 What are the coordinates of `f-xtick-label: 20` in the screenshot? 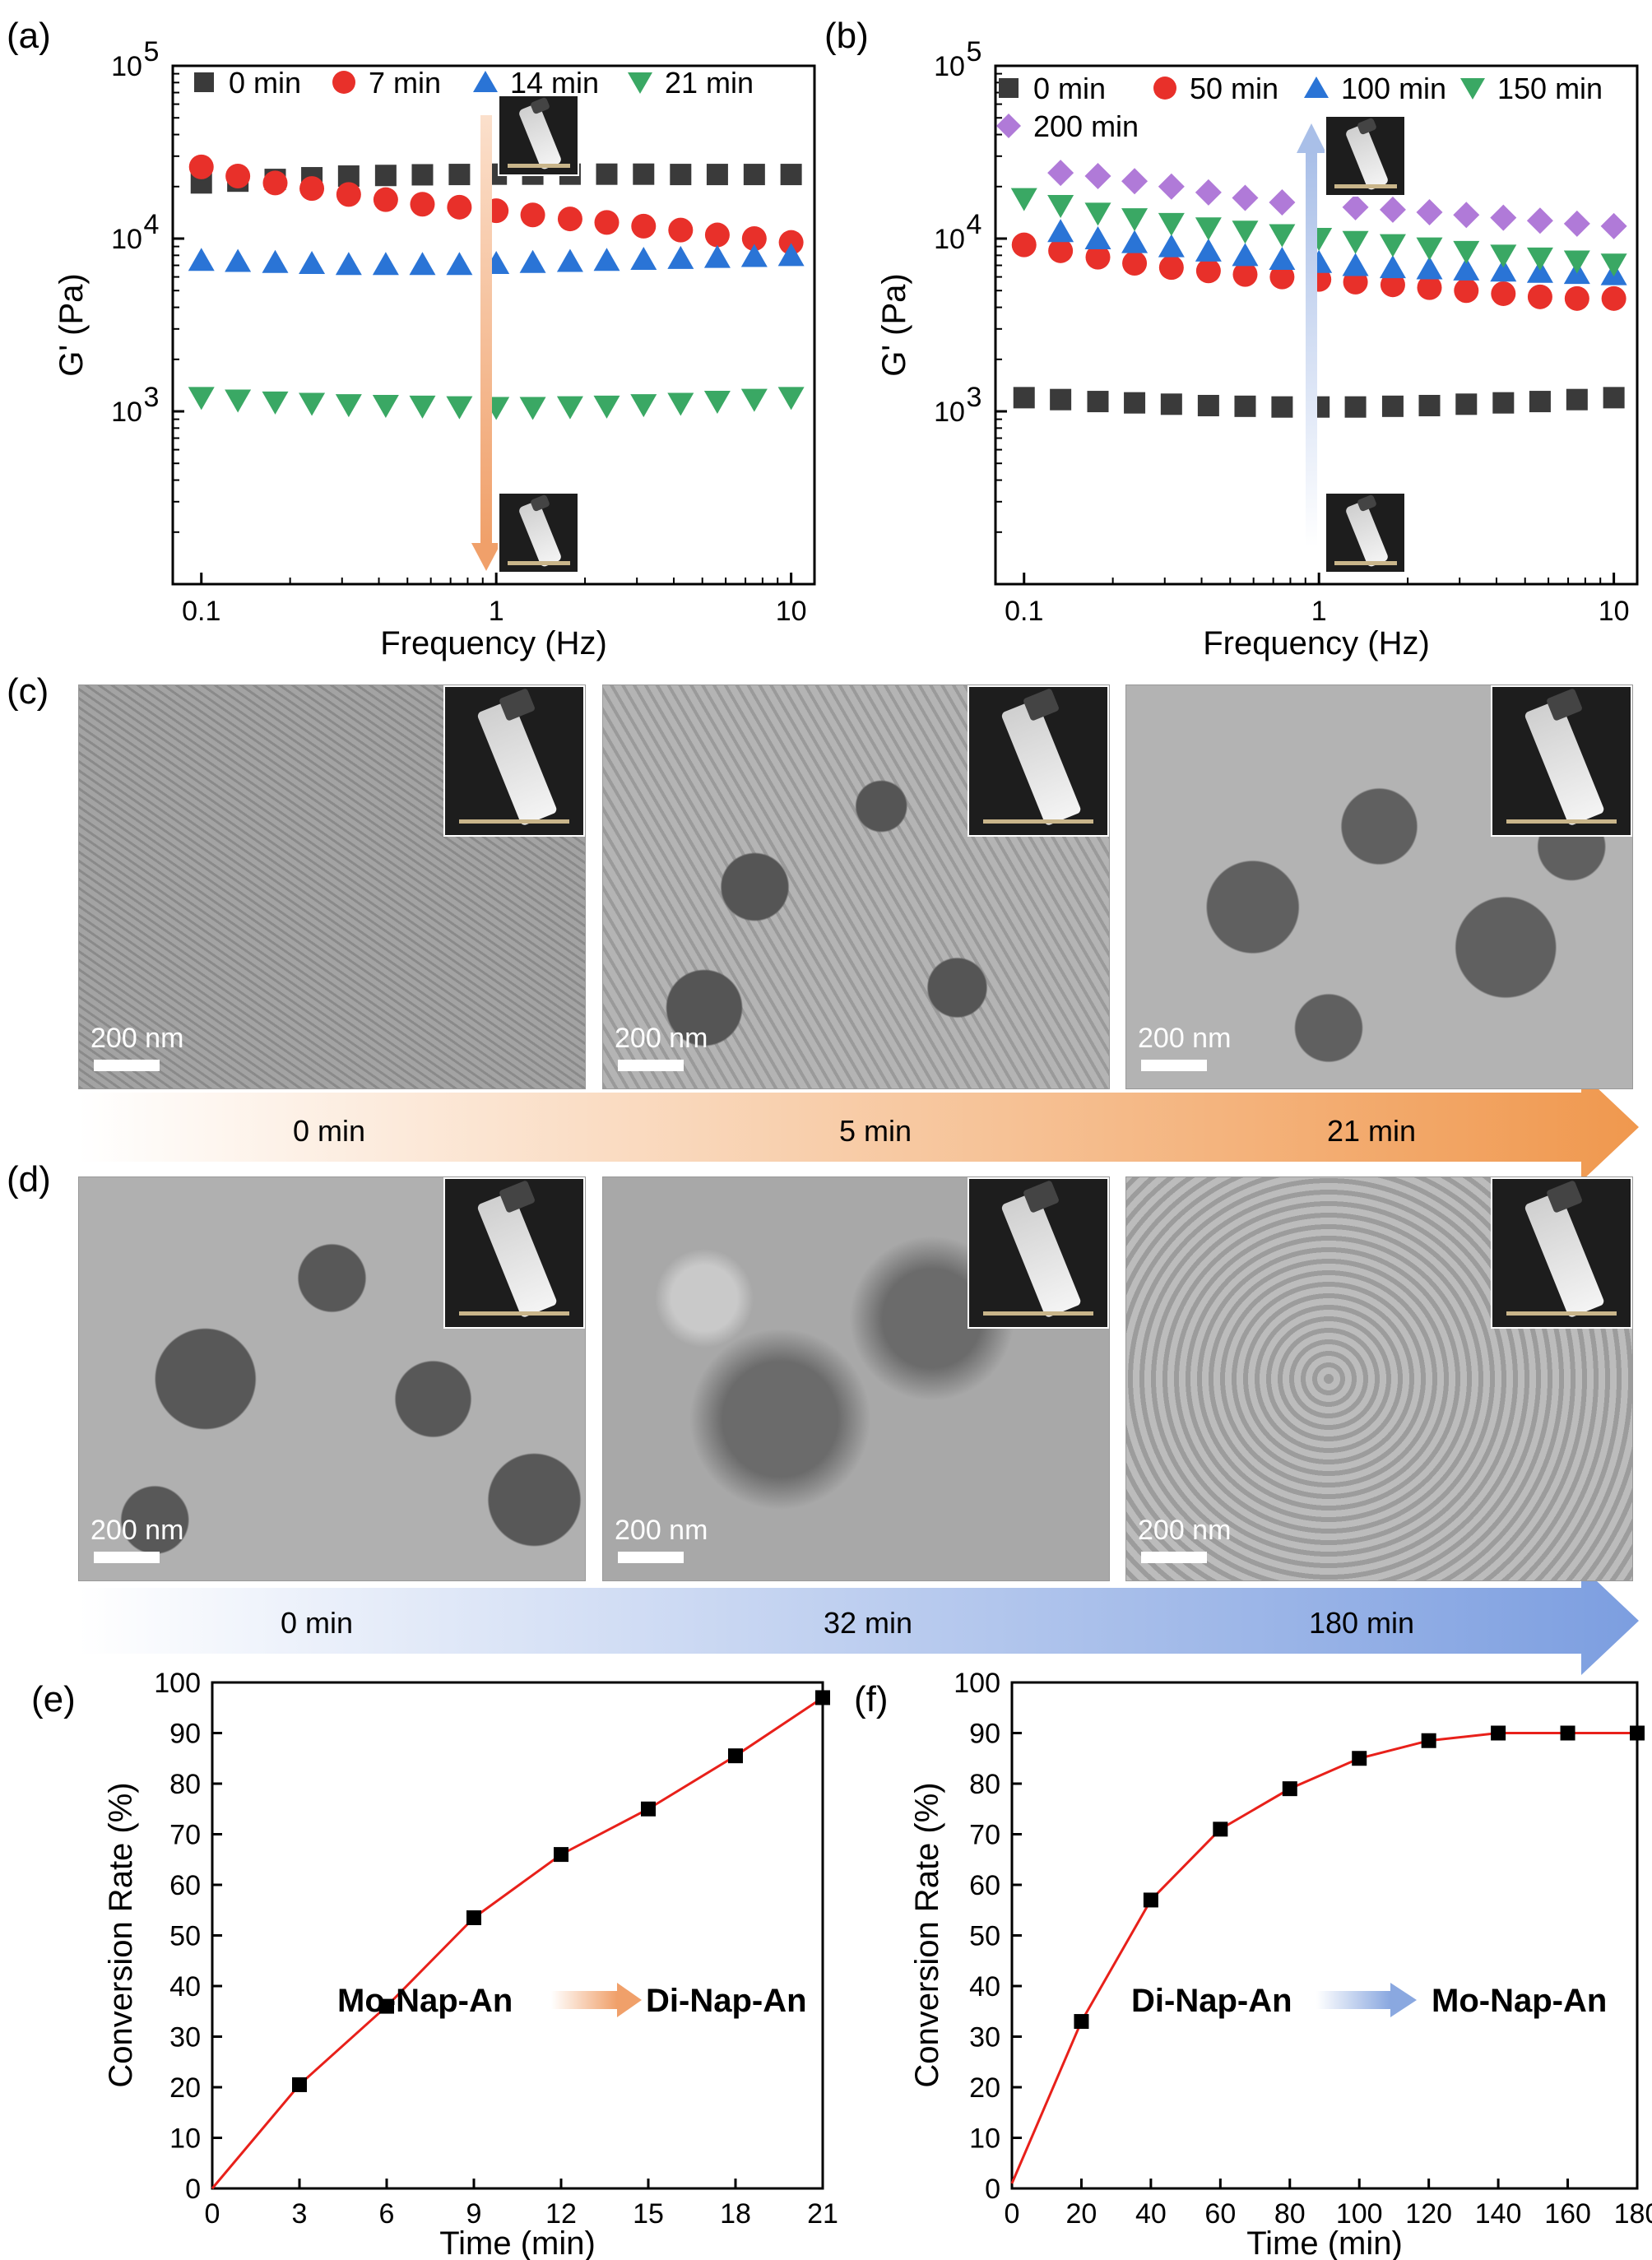 It's located at (1081, 2214).